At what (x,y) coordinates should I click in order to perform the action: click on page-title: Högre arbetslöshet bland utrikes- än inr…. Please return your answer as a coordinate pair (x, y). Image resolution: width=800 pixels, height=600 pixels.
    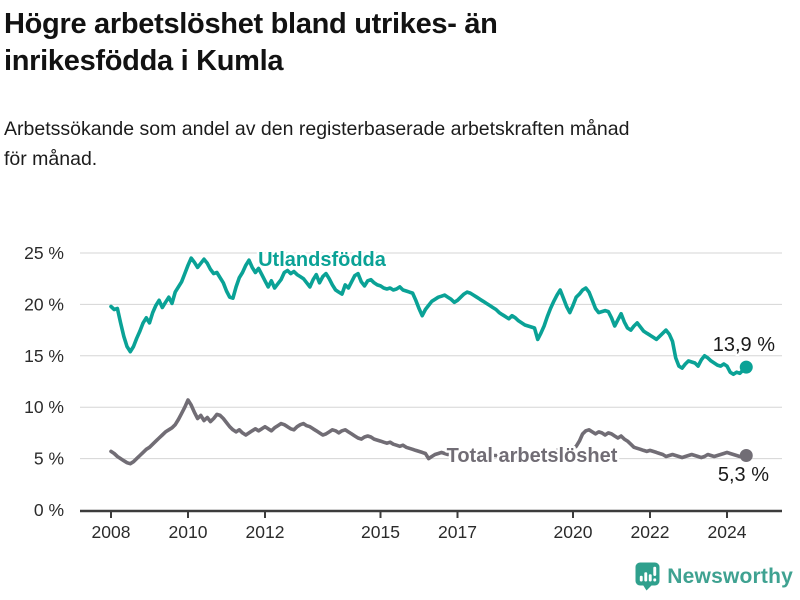
    Looking at the image, I should click on (251, 43).